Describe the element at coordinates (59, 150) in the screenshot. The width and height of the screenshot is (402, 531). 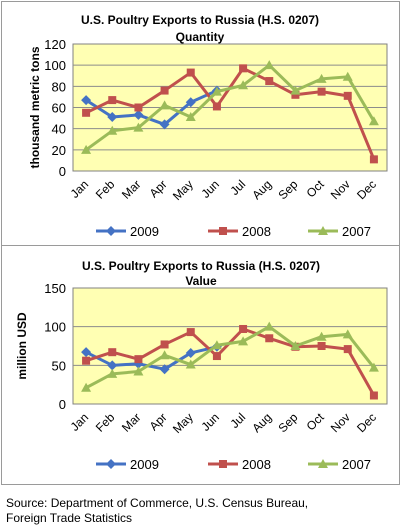
I see `y-tick-label: 20` at that location.